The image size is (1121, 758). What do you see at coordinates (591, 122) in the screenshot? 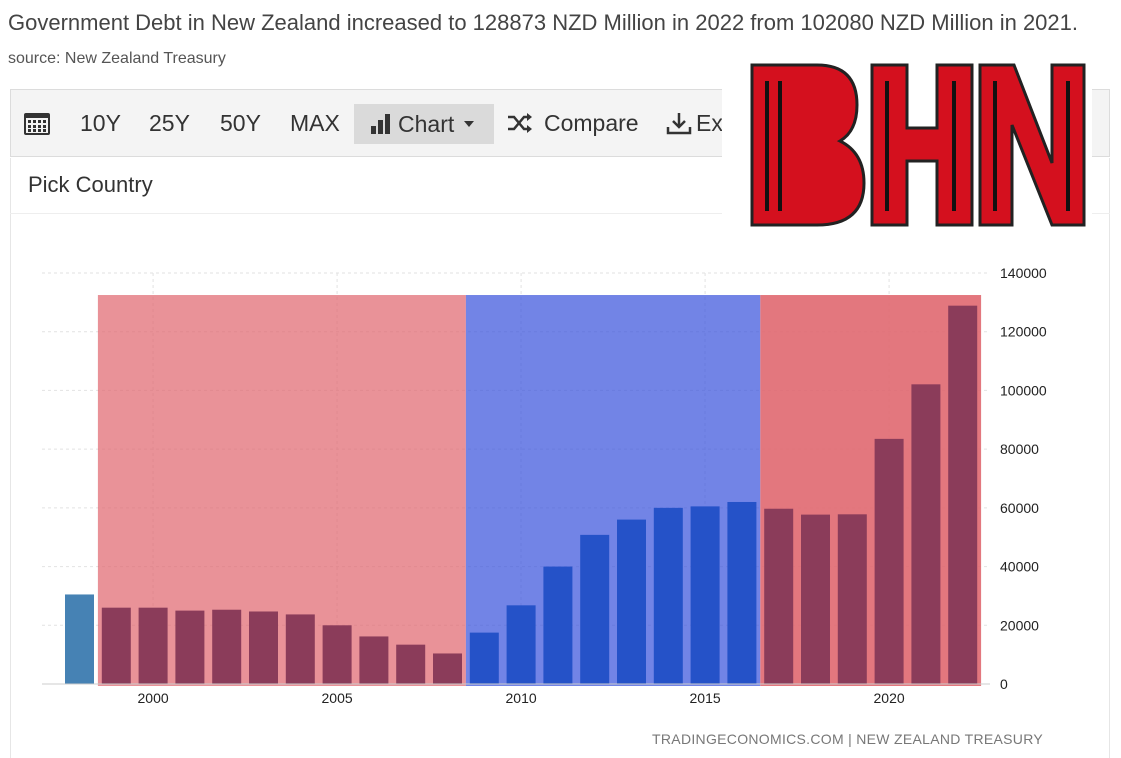
I see `compare-label: Compare` at bounding box center [591, 122].